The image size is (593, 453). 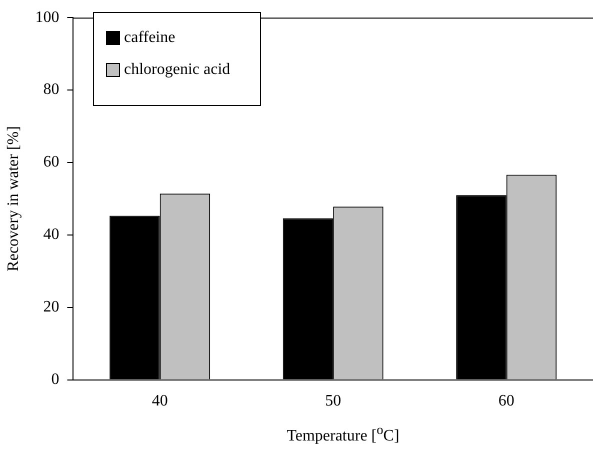 What do you see at coordinates (47, 17) in the screenshot?
I see `y-tick-label: 100` at bounding box center [47, 17].